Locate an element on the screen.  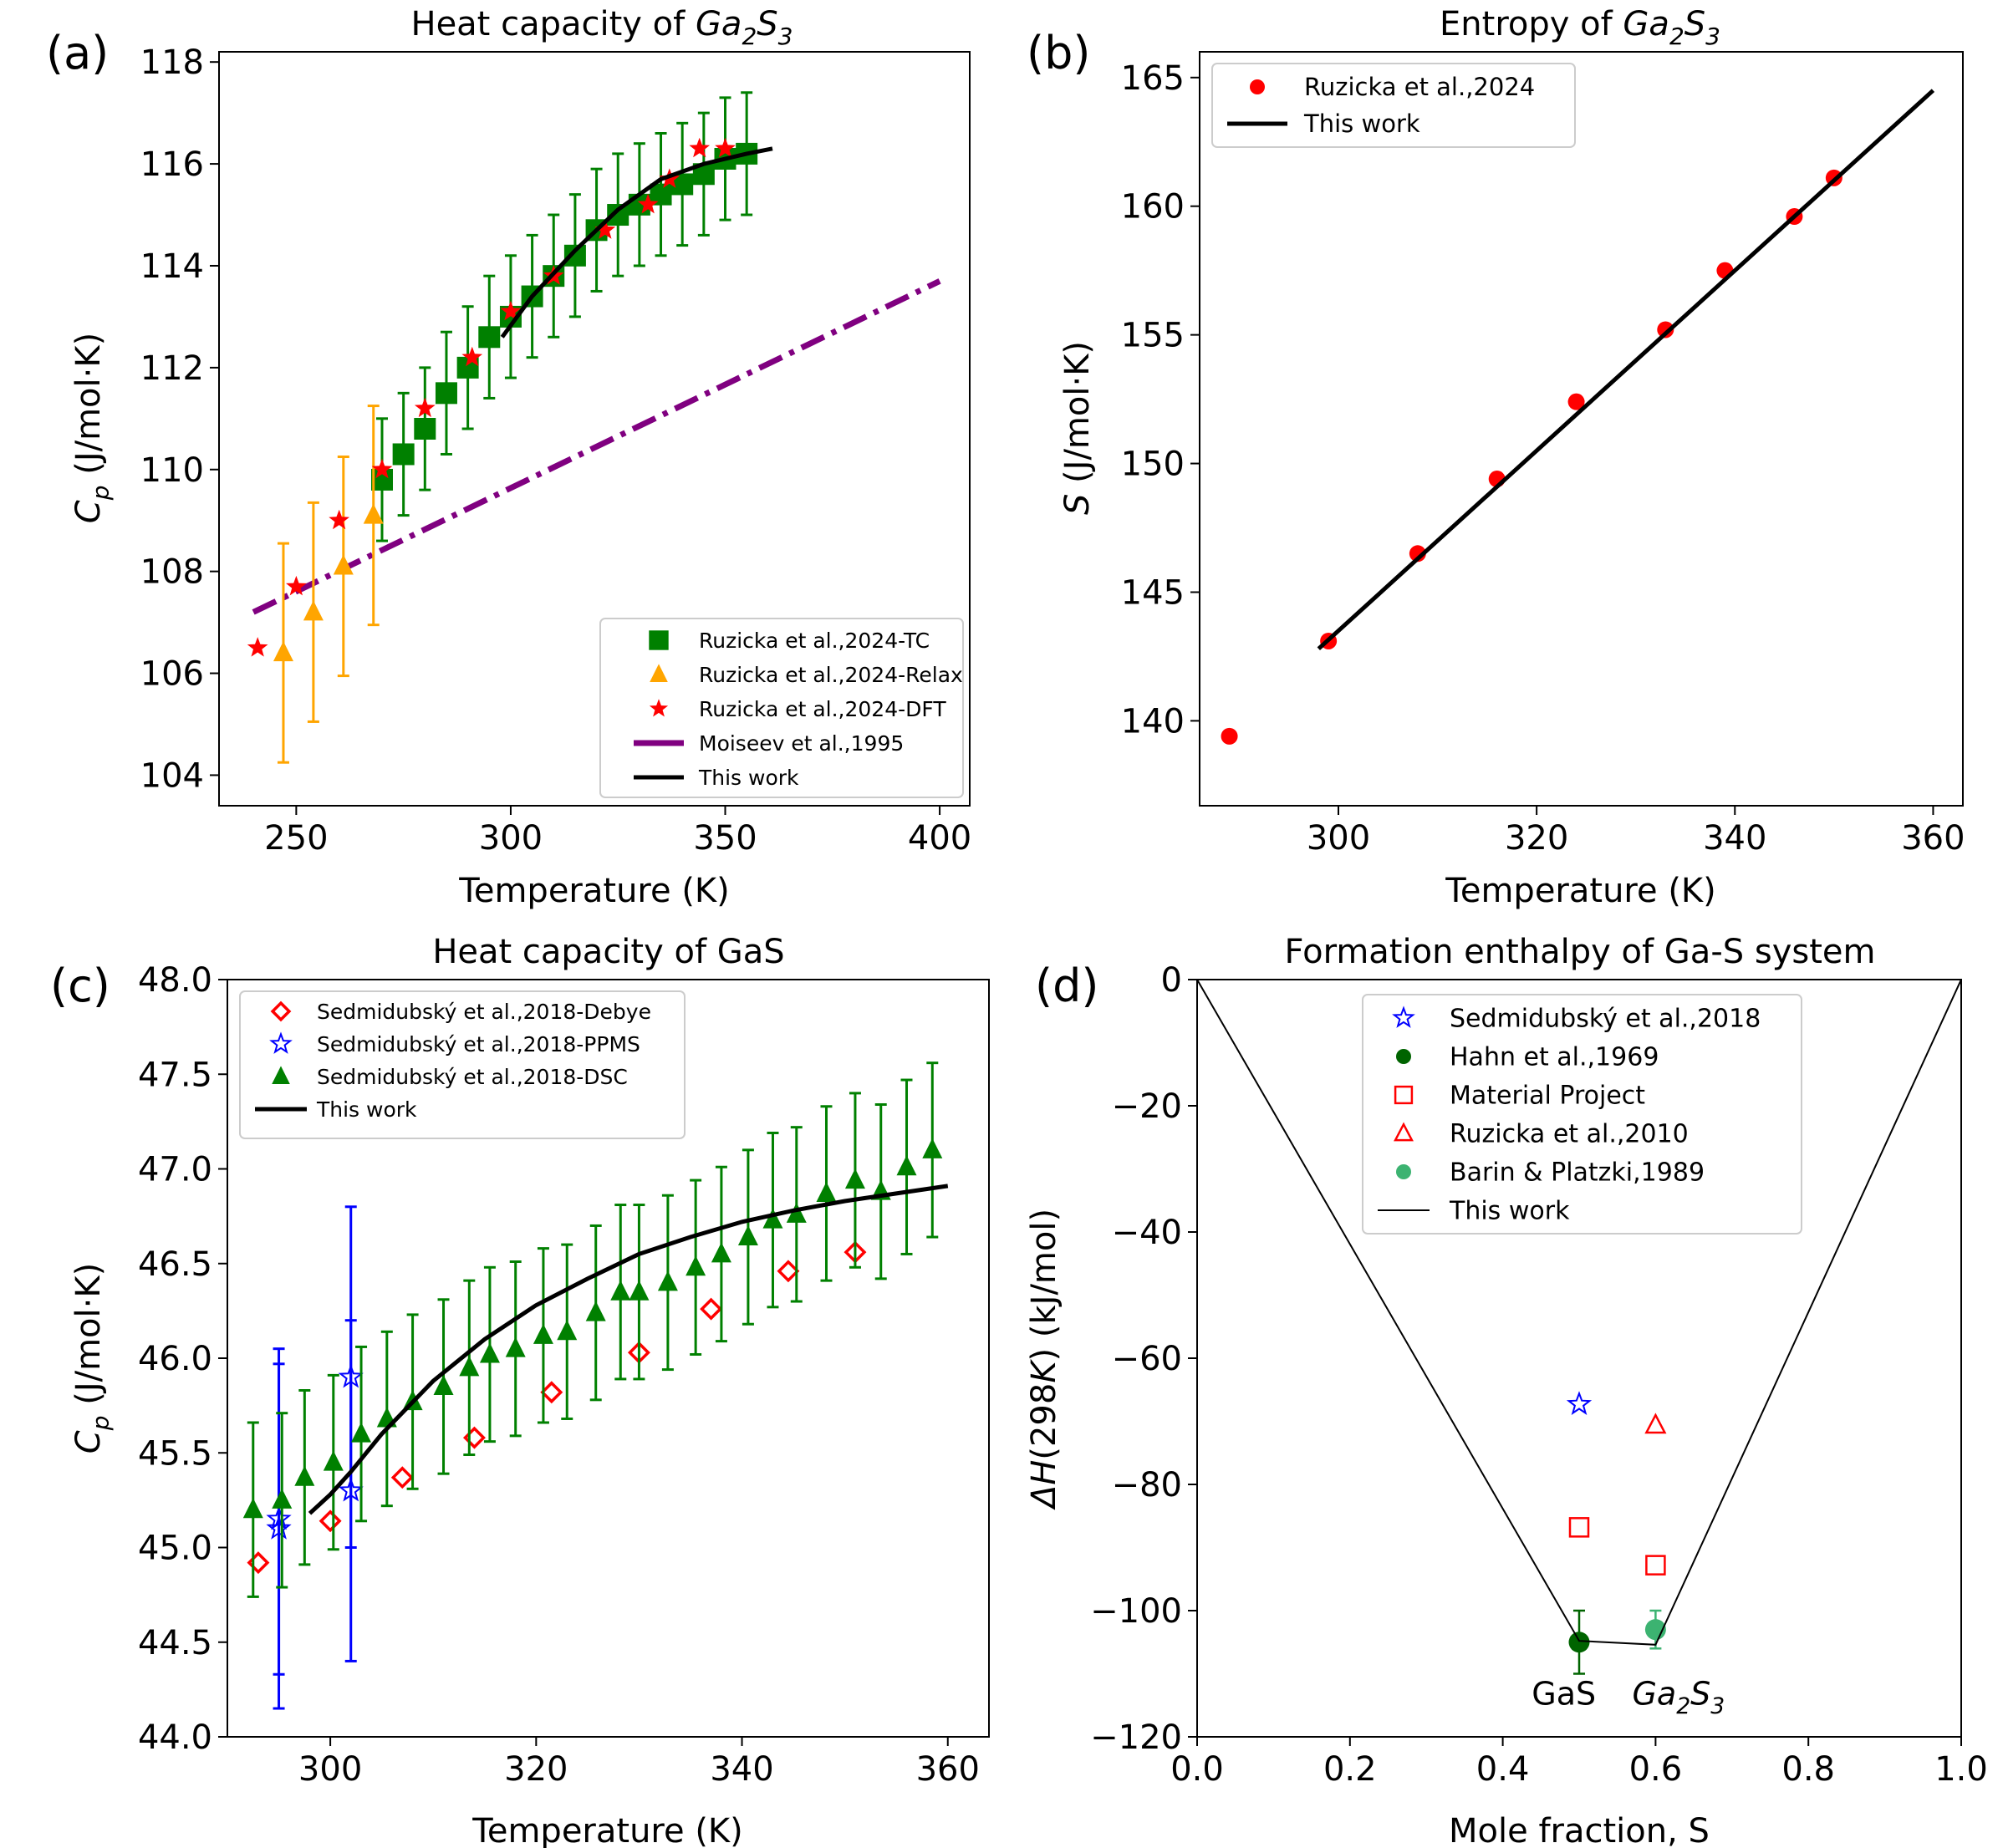
legend-item-sedmidubsk-et-al-2018: Sedmidubský et al.,2018 is located at coordinates (1577, 1019).